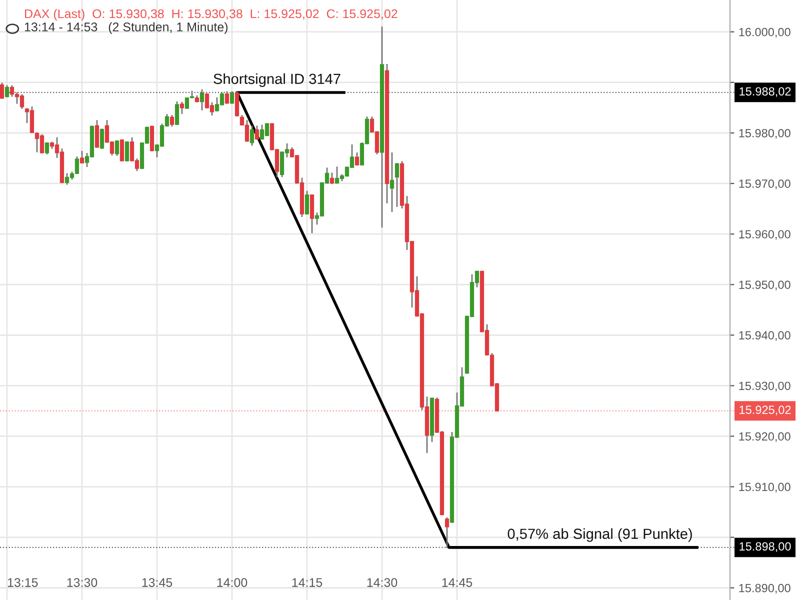 Image resolution: width=800 pixels, height=600 pixels. What do you see at coordinates (600, 535) in the screenshot?
I see `annotation: 0,57% ab Signal (91 Punkte)` at bounding box center [600, 535].